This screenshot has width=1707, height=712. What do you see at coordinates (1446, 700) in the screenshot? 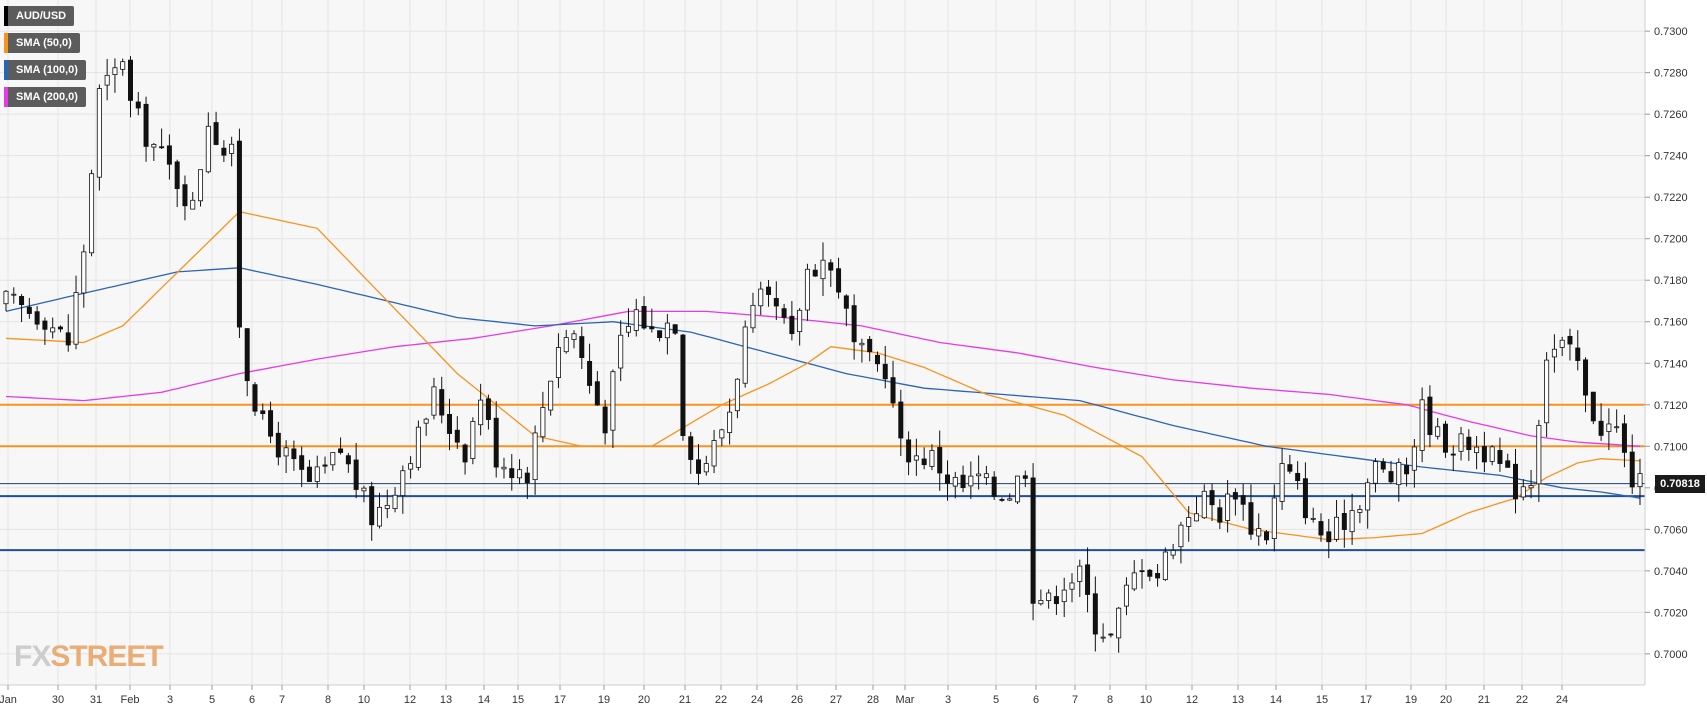
I see `xtick-label: 20` at bounding box center [1446, 700].